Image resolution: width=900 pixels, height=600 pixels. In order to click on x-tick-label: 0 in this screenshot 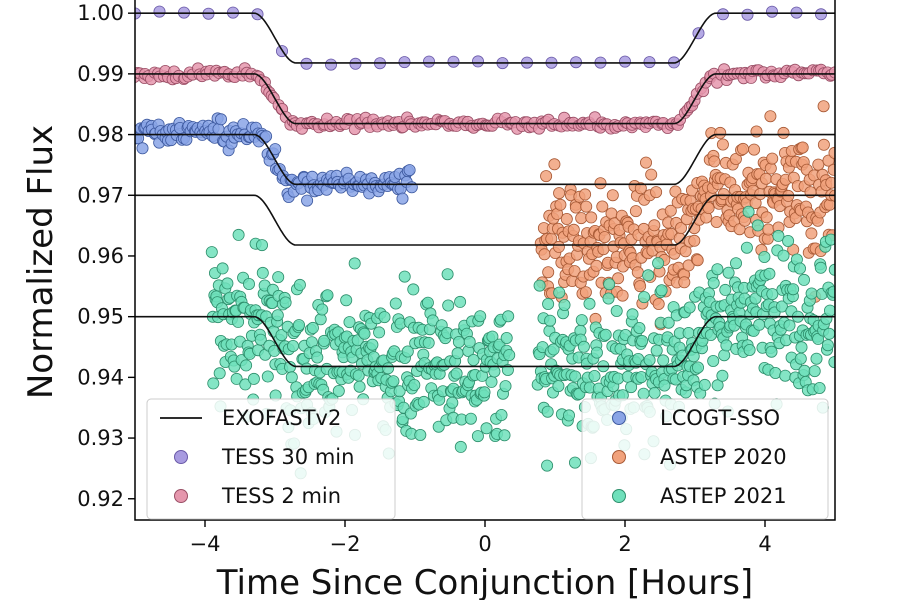, I will do `click(484, 544)`.